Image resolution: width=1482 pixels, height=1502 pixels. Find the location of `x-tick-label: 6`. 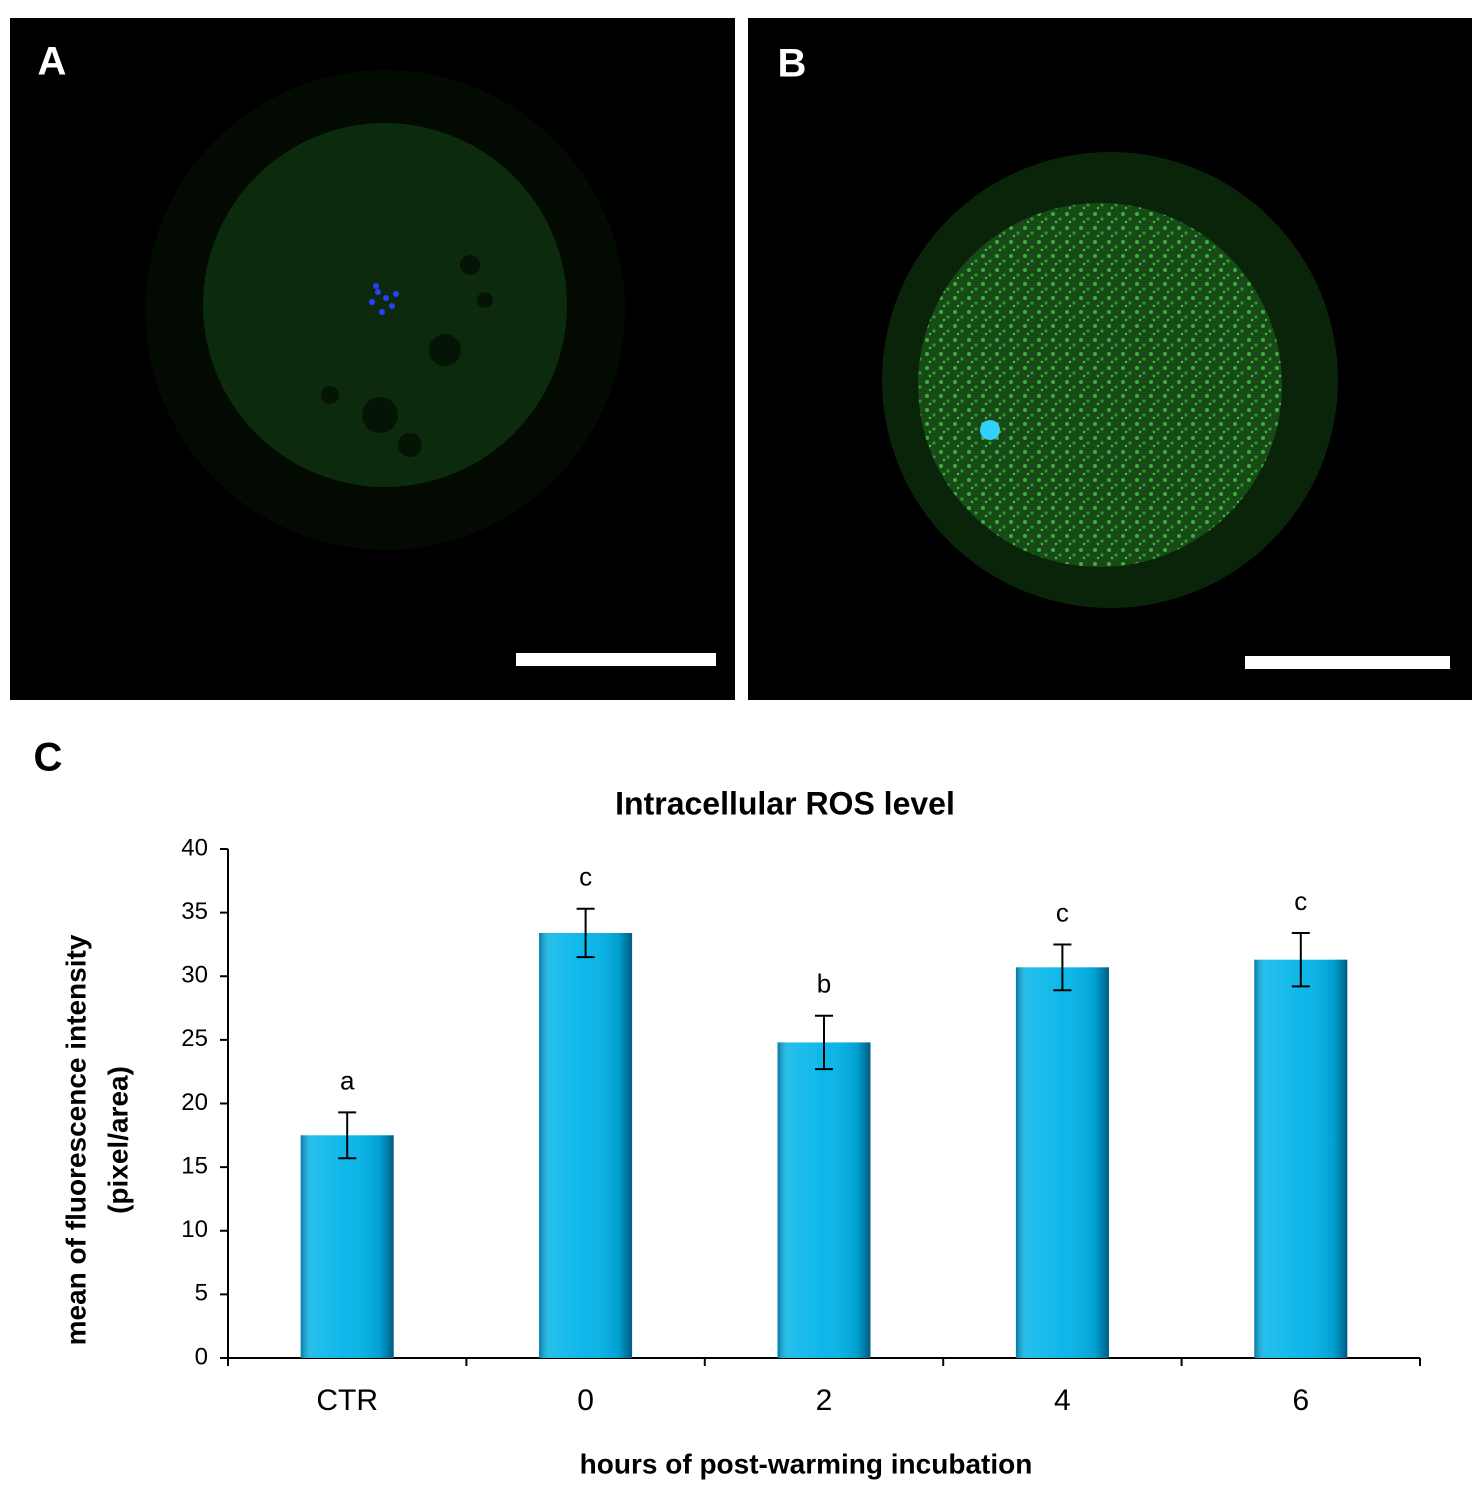

x-tick-label: 6 is located at coordinates (1300, 1400).